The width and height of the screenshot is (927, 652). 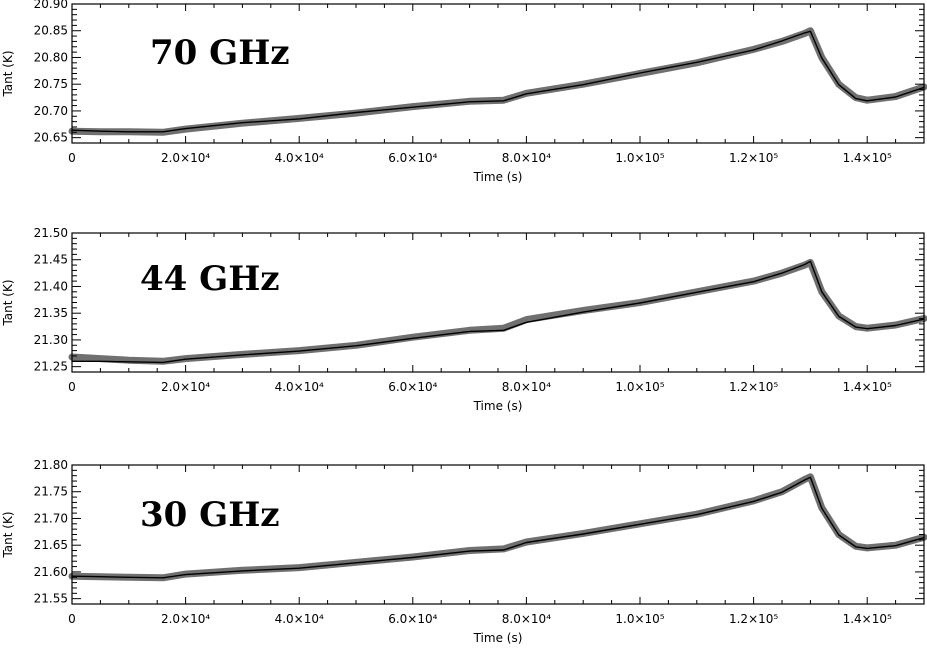 What do you see at coordinates (51, 545) in the screenshot?
I see `y-tick-label: 21.65` at bounding box center [51, 545].